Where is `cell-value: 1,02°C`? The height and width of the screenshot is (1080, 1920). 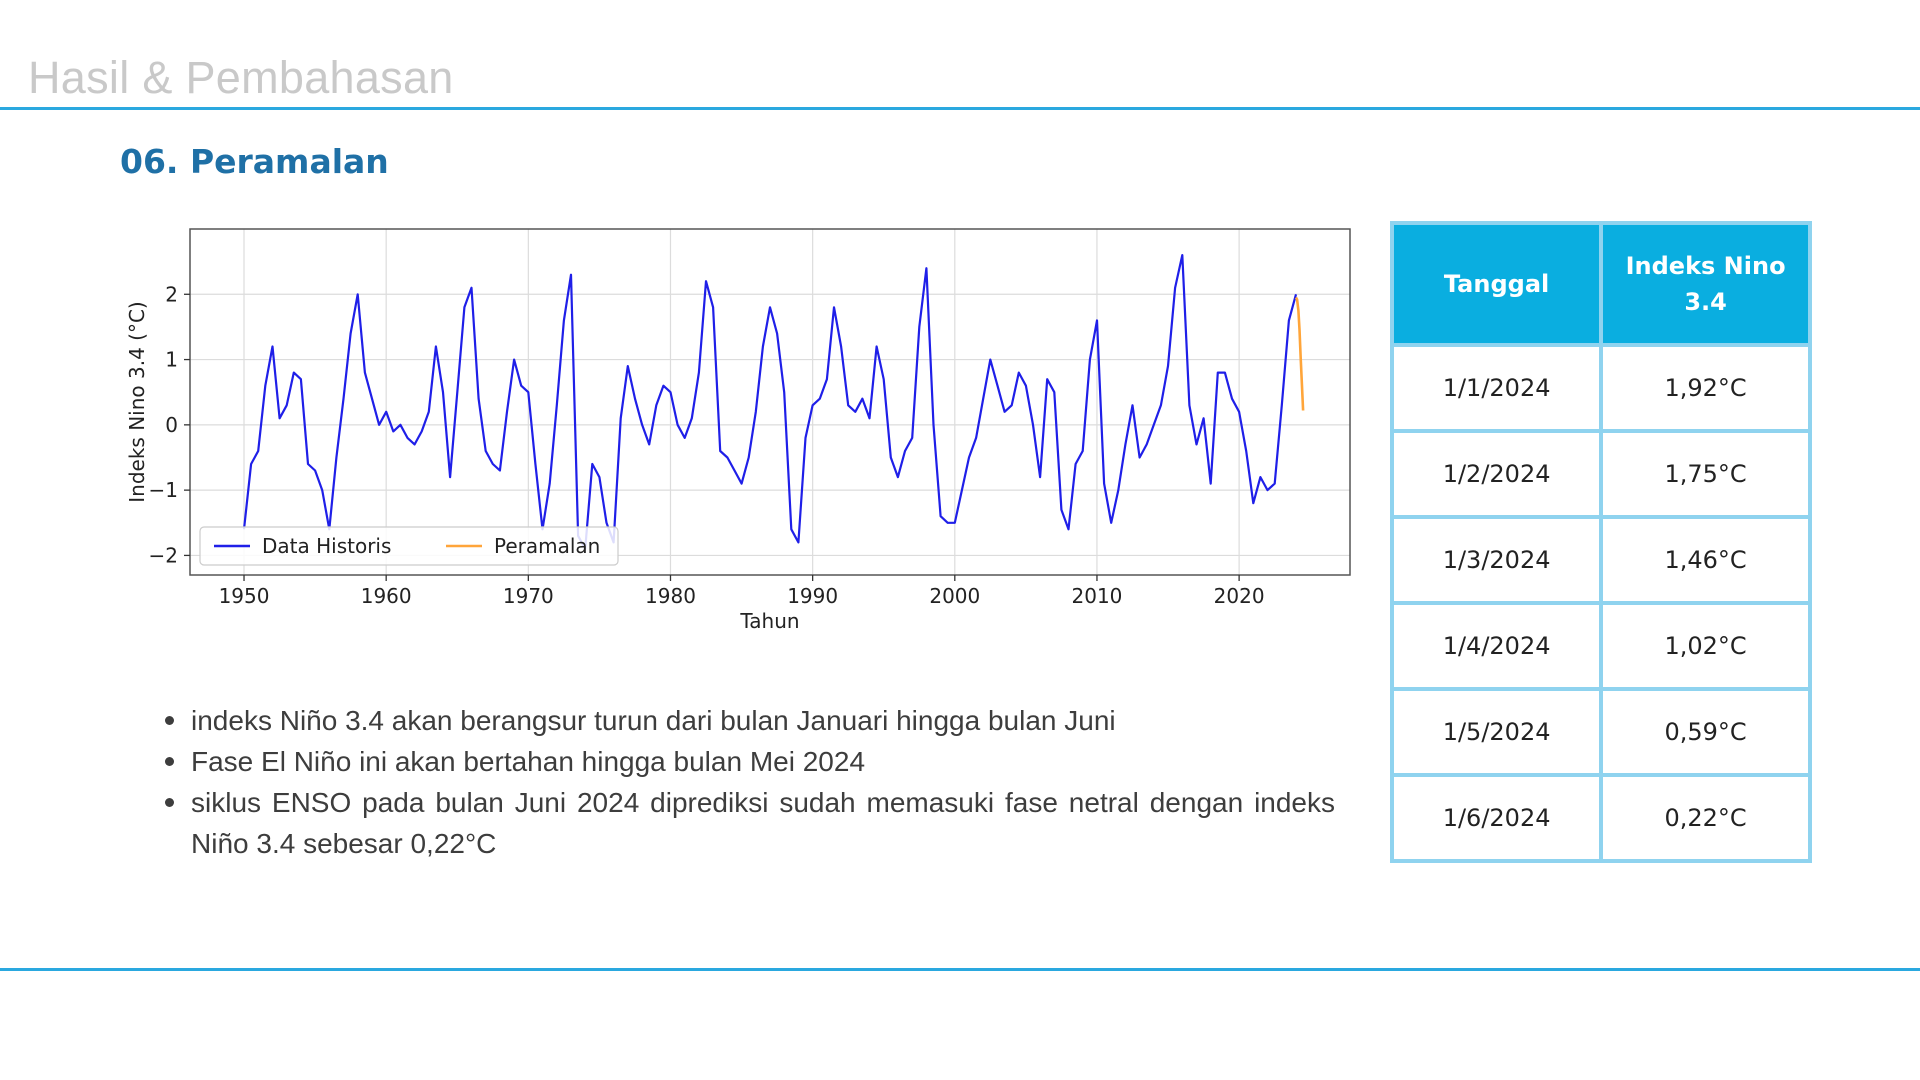 cell-value: 1,02°C is located at coordinates (1705, 646).